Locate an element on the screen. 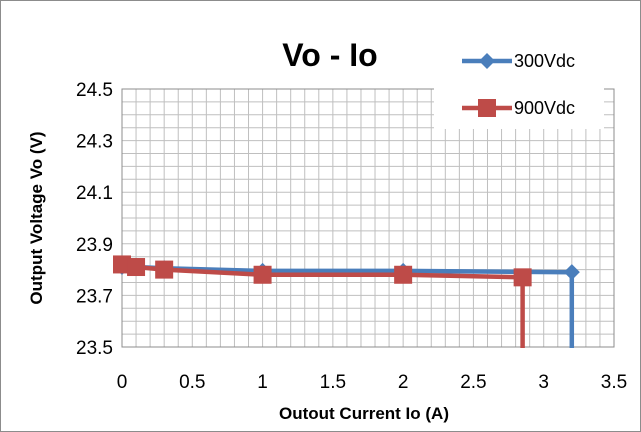 The width and height of the screenshot is (641, 432). data-point-300vdc is located at coordinates (571, 272).